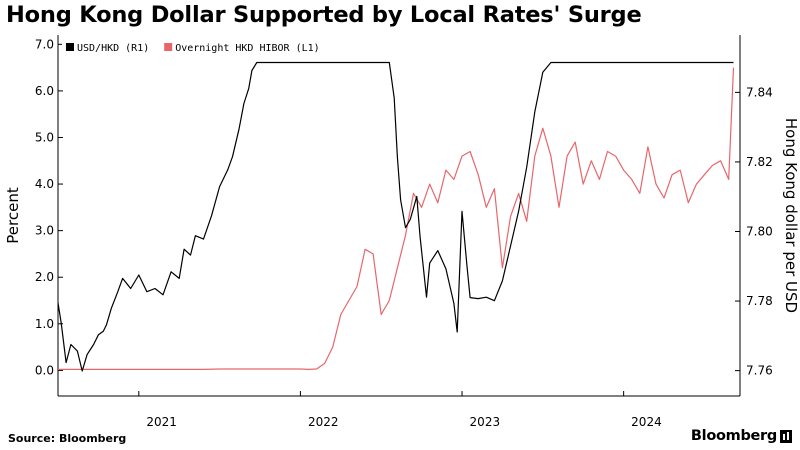 The height and width of the screenshot is (450, 800). I want to click on x-tick-label: 2023, so click(485, 422).